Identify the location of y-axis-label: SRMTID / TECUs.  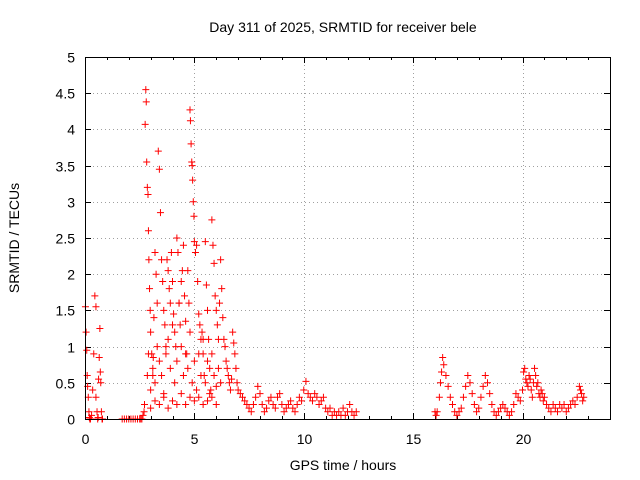
(14, 238).